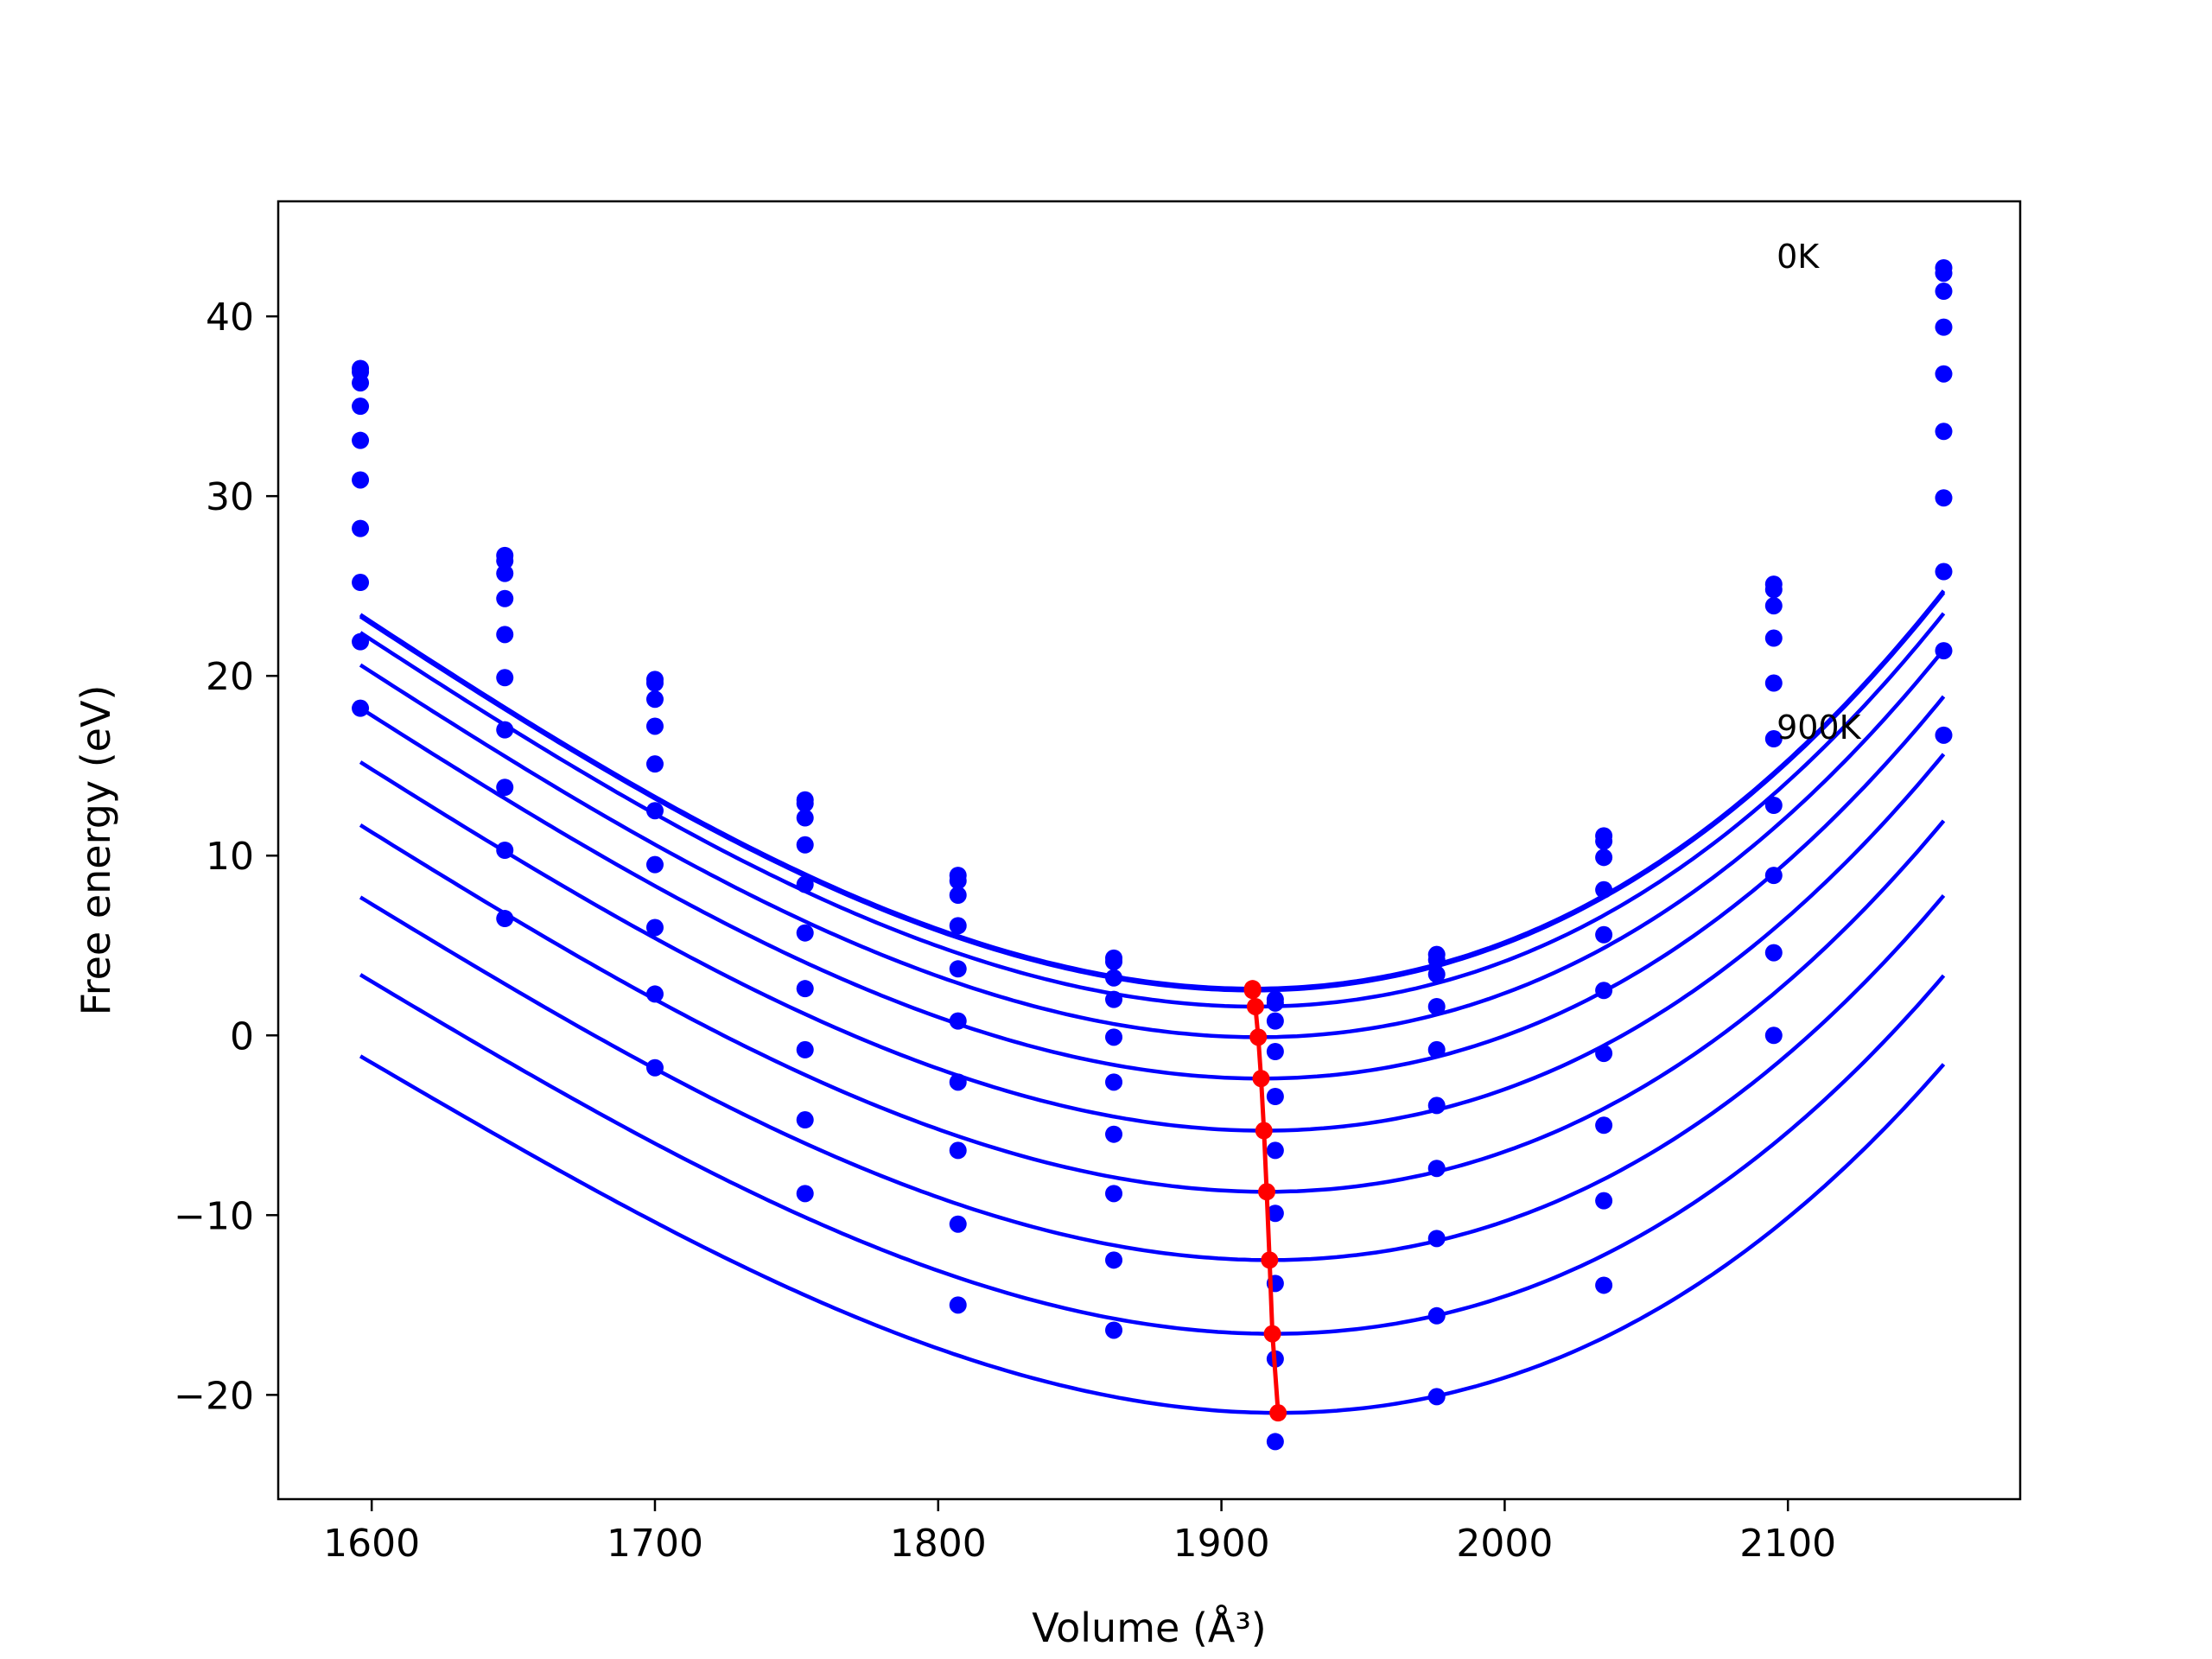 This screenshot has width=2212, height=1659. I want to click on y-tick-label: −20, so click(214, 1396).